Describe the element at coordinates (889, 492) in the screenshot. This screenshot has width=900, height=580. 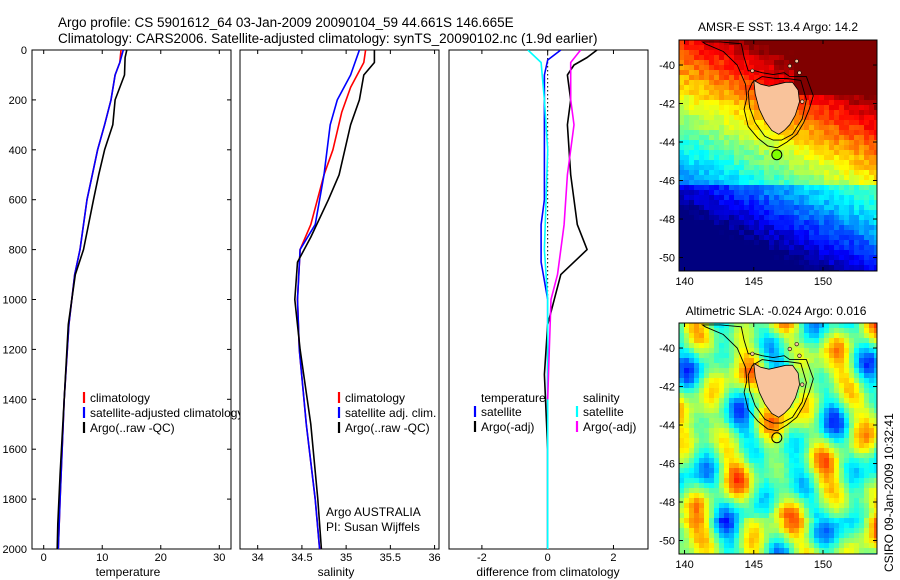
I see `csiro-timestamp: CSIRO 09-Jan-2009 10:32:41` at that location.